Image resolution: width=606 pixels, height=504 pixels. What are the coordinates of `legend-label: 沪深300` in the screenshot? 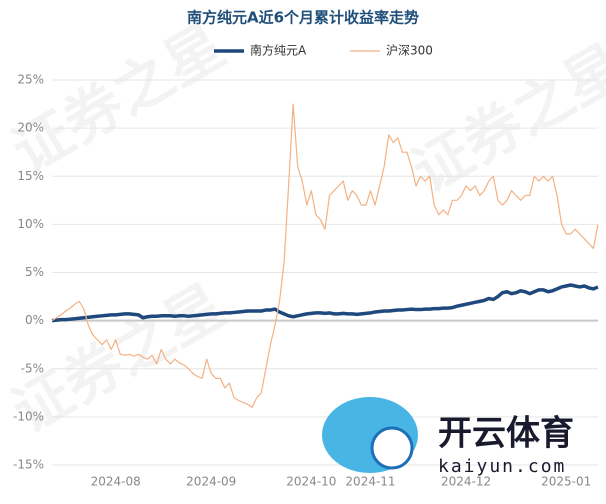 It's located at (409, 51).